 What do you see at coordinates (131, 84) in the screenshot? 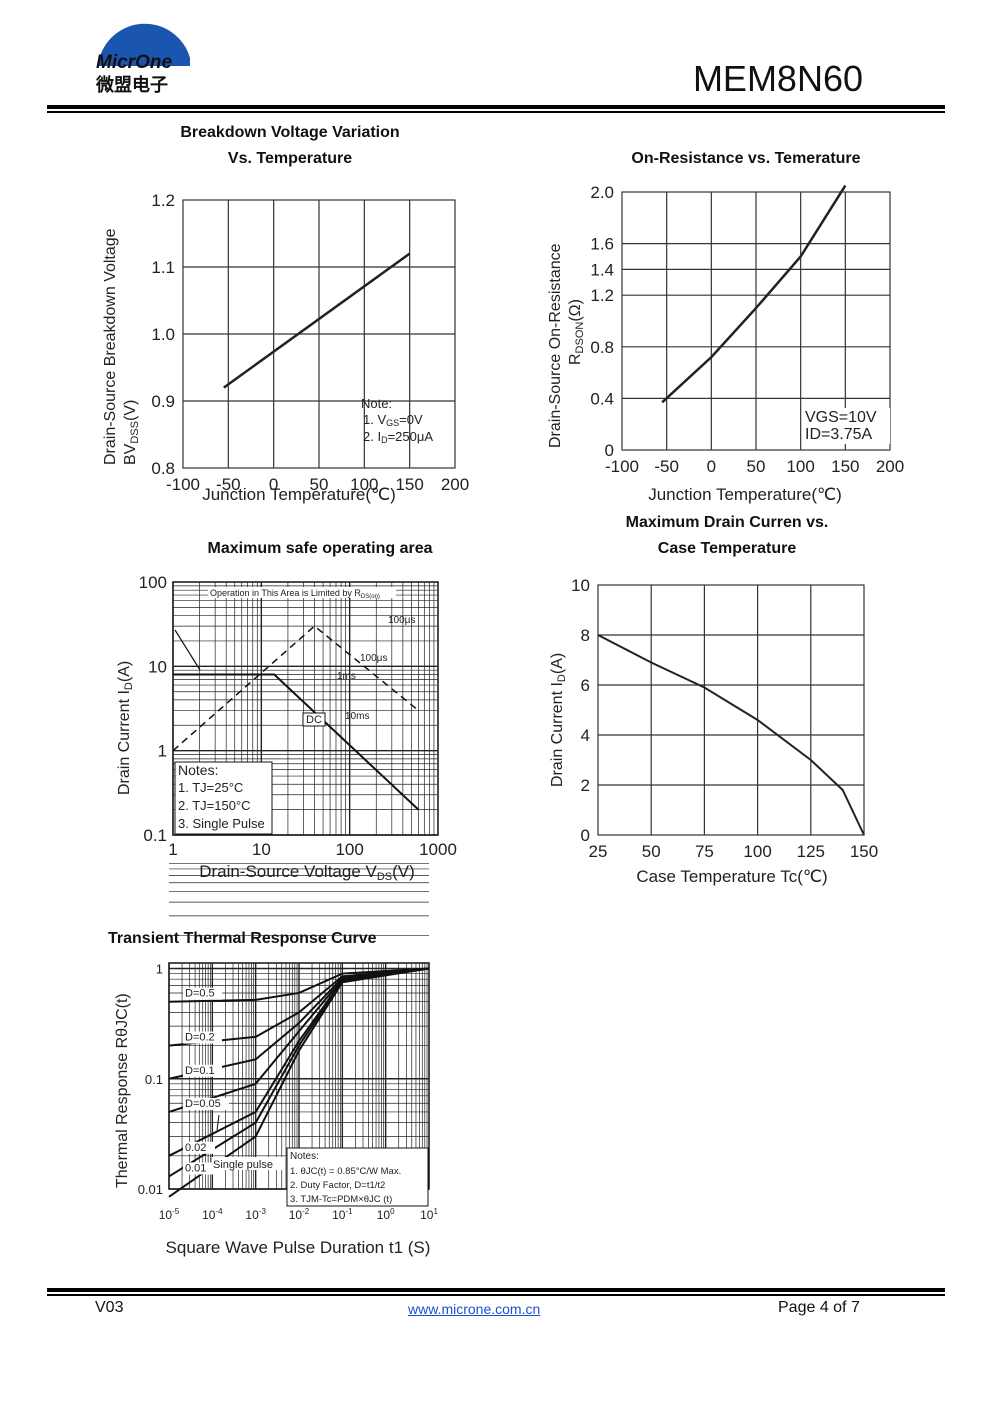
I see `logo-subtext: 微盟电子` at bounding box center [131, 84].